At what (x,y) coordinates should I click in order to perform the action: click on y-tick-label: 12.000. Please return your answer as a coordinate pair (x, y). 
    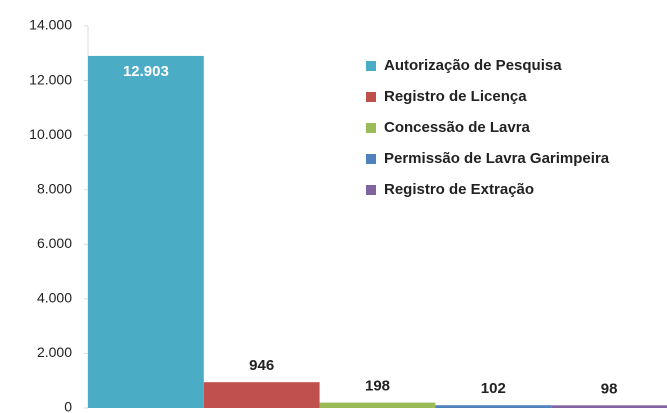
    Looking at the image, I should click on (50, 79).